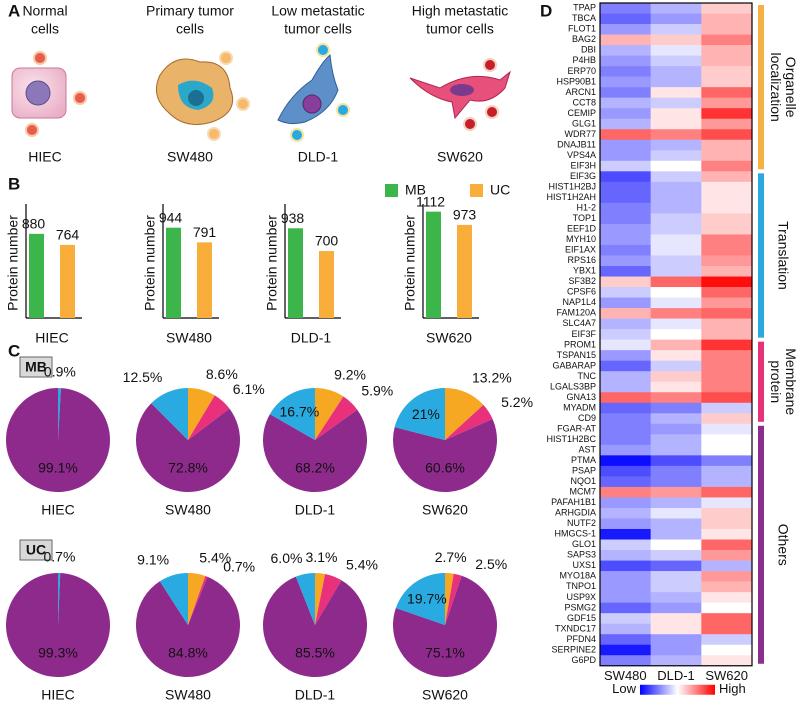 Image resolution: width=800 pixels, height=708 pixels. What do you see at coordinates (583, 460) in the screenshot?
I see `gene-label: PTMA` at bounding box center [583, 460].